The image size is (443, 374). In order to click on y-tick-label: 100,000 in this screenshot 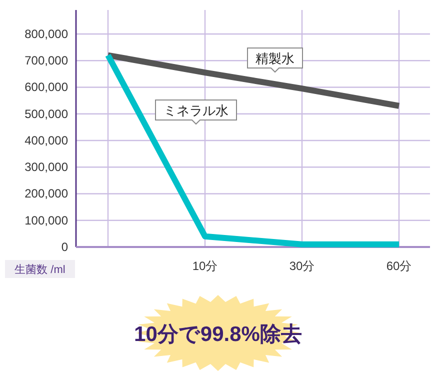, I will do `click(46, 220)`.